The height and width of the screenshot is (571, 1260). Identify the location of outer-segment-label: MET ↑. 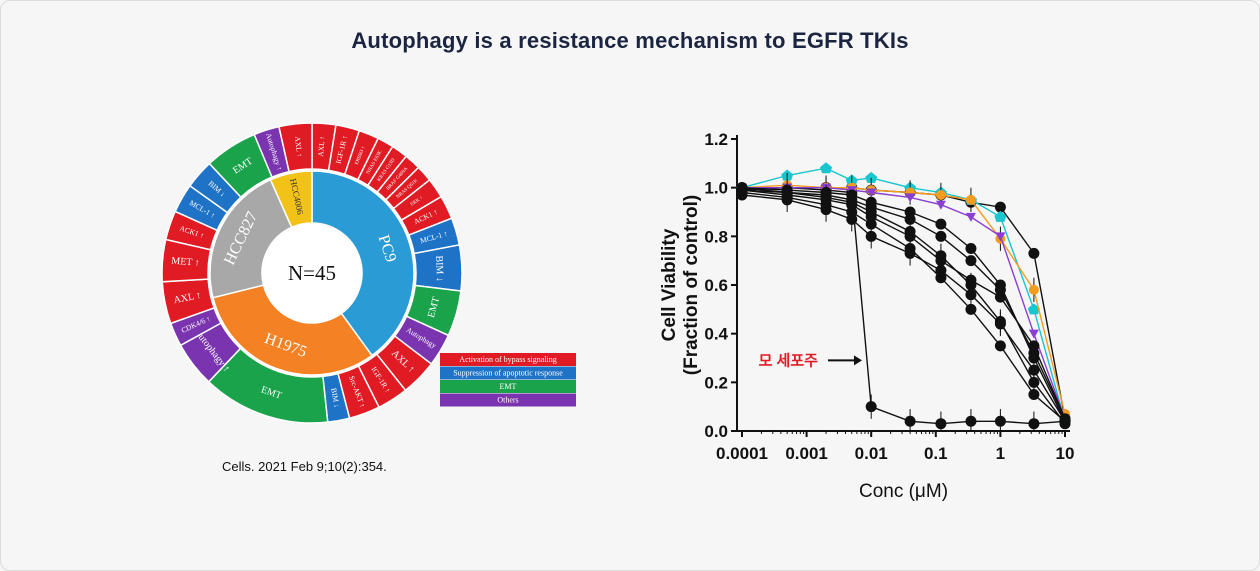
(185, 262).